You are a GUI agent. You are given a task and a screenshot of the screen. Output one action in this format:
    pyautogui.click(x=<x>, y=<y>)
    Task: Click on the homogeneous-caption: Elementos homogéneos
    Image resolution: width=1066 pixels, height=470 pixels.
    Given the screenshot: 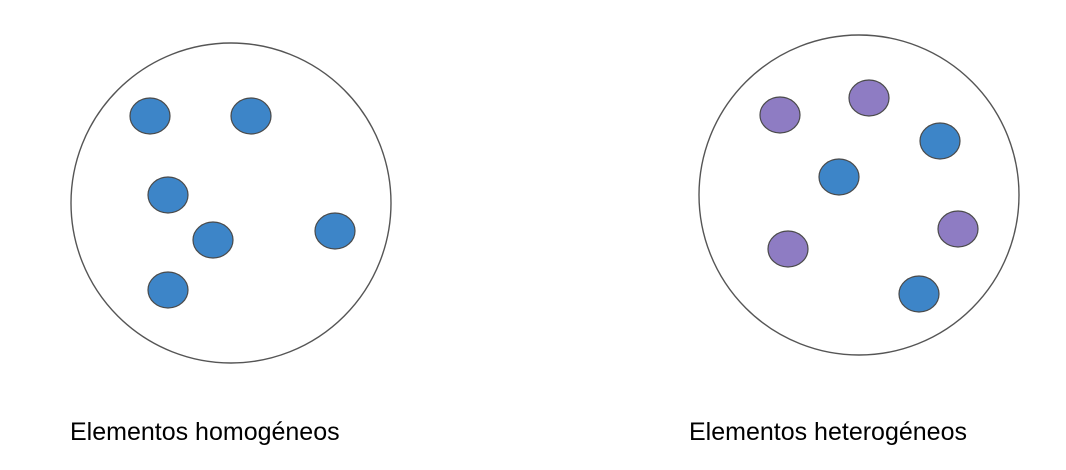 What is the action you would take?
    pyautogui.click(x=205, y=432)
    